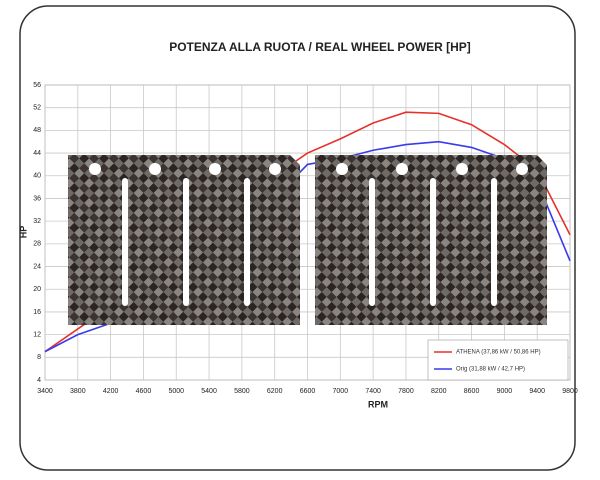  What do you see at coordinates (37, 198) in the screenshot?
I see `y-tick-label: 36` at bounding box center [37, 198].